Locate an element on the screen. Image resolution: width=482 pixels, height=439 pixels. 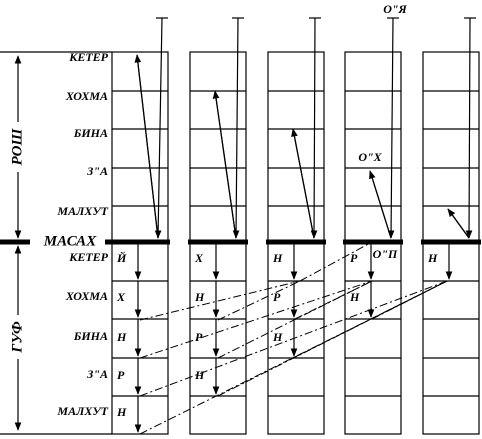
rosh-level: ХОХМА is located at coordinates (86, 96).